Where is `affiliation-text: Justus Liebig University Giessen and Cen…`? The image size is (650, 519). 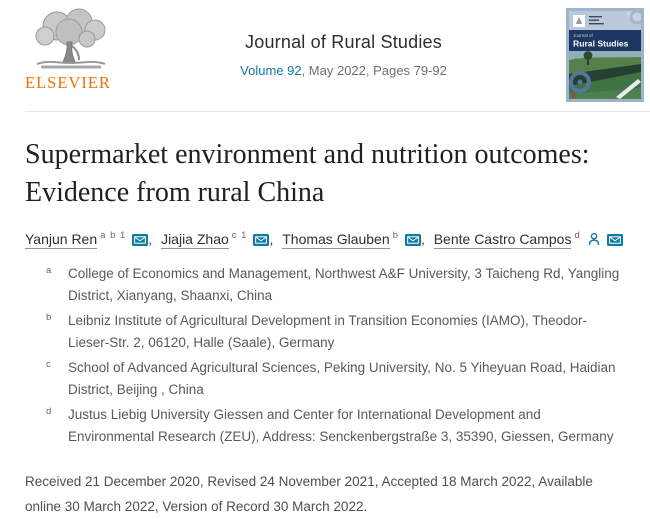
affiliation-text: Justus Liebig University Giessen and Cen… is located at coordinates (341, 425).